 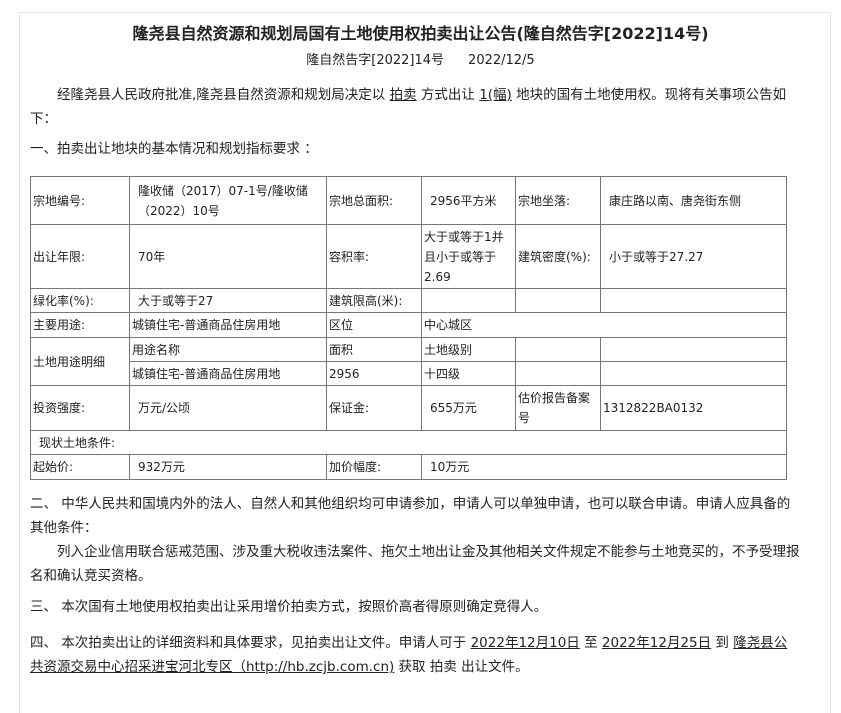 I want to click on table-cell: 土地用途明细, so click(x=80, y=361).